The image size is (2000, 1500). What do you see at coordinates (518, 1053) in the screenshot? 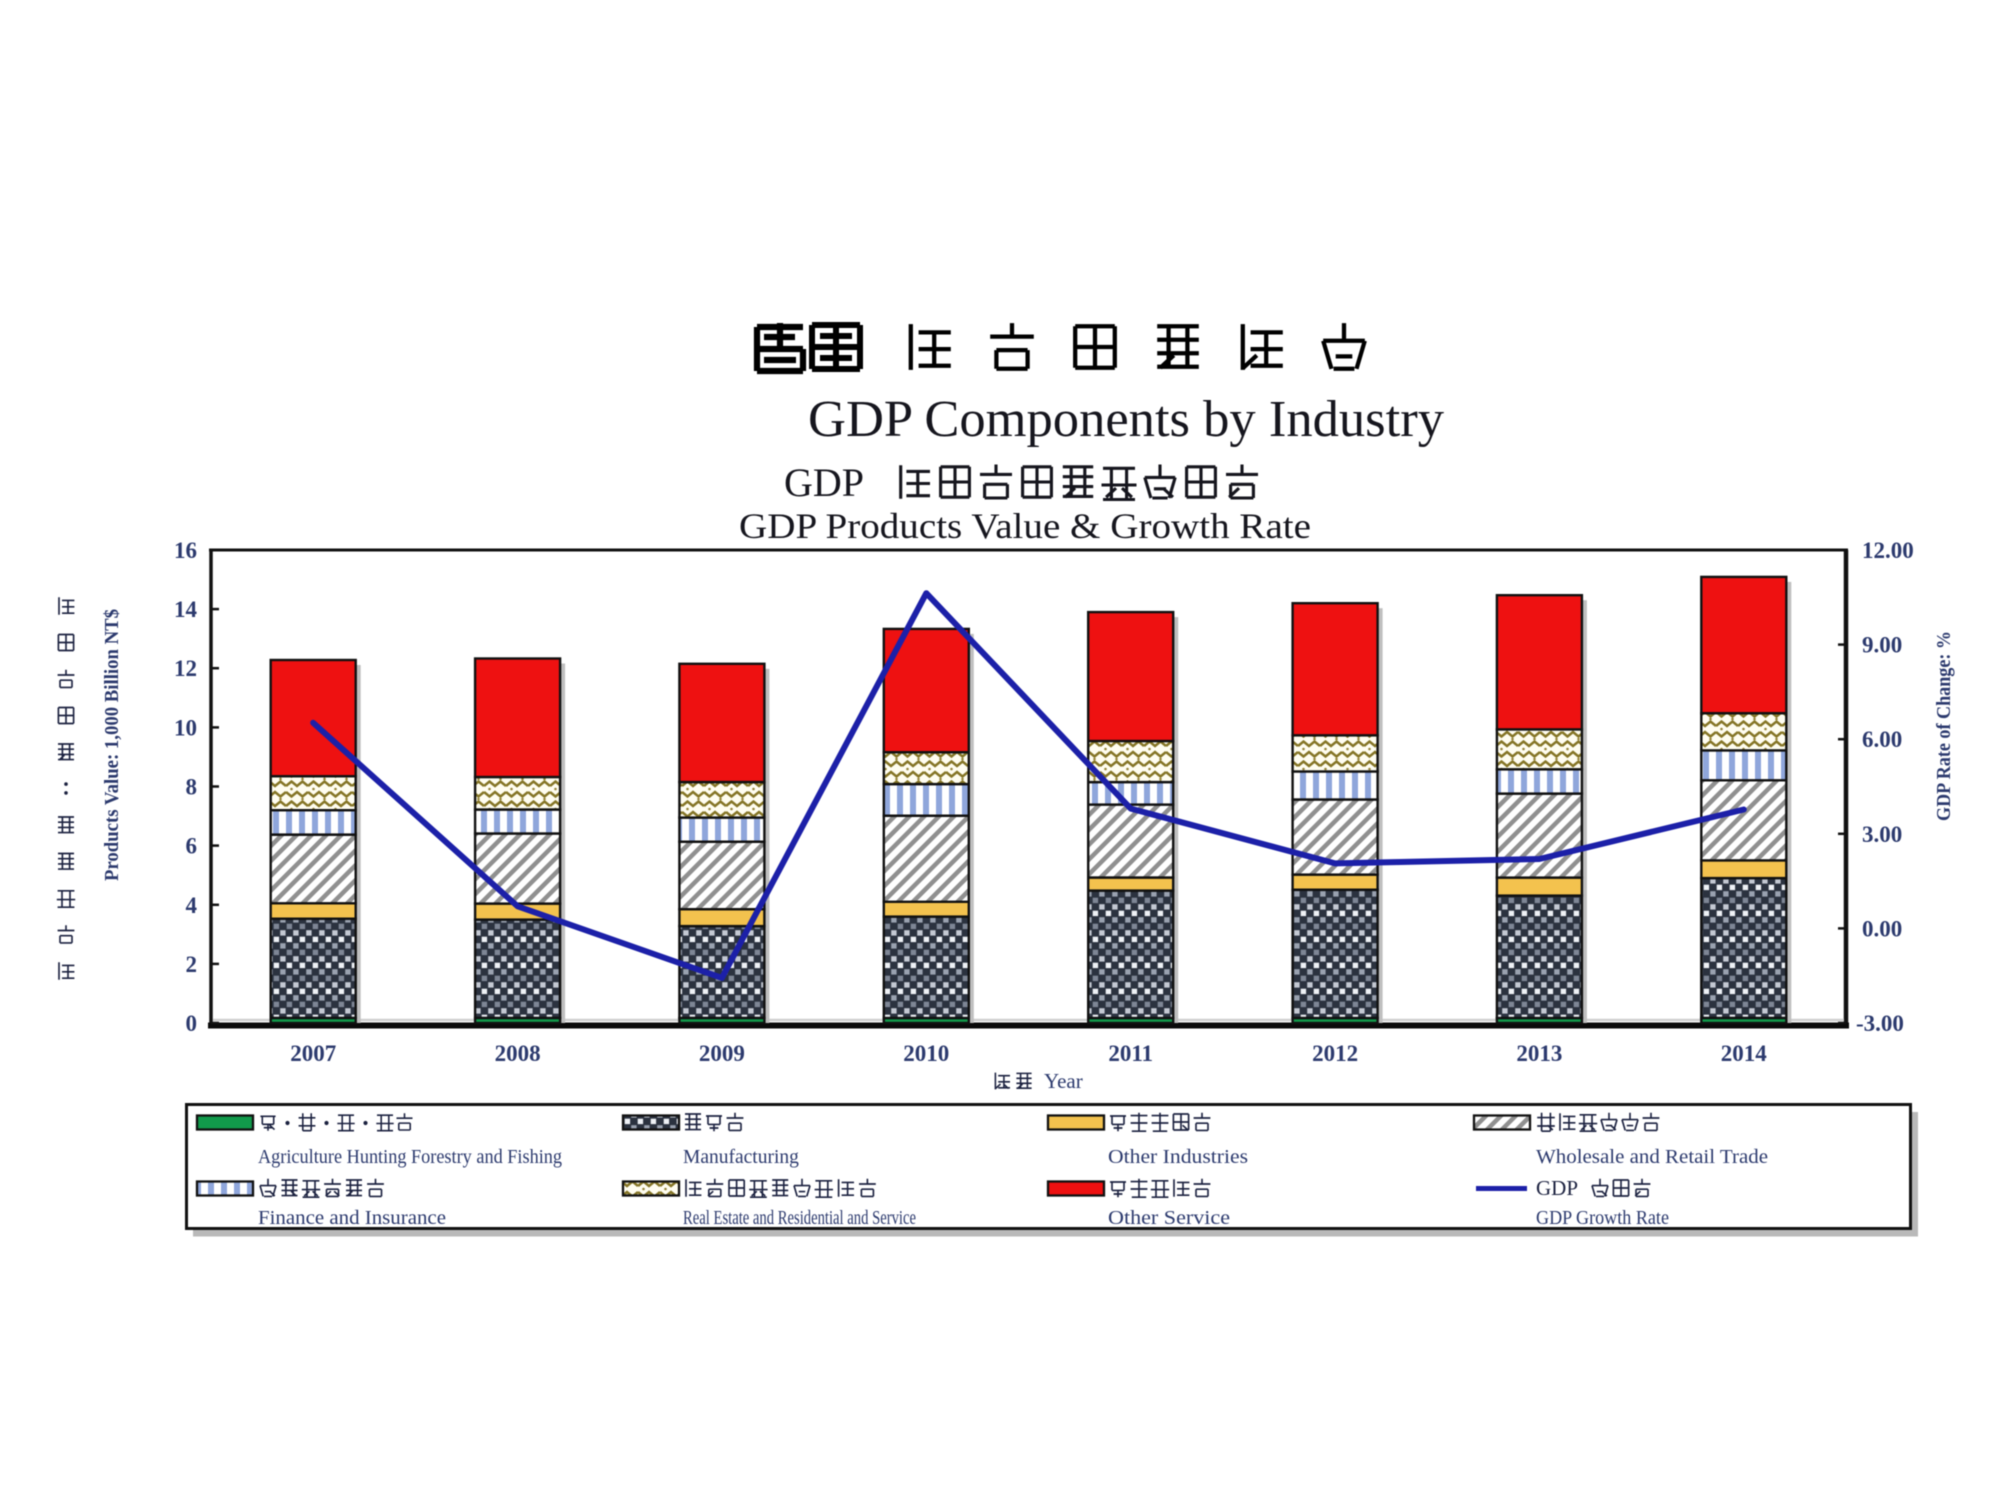
I see `svg-text: 2008` at bounding box center [518, 1053].